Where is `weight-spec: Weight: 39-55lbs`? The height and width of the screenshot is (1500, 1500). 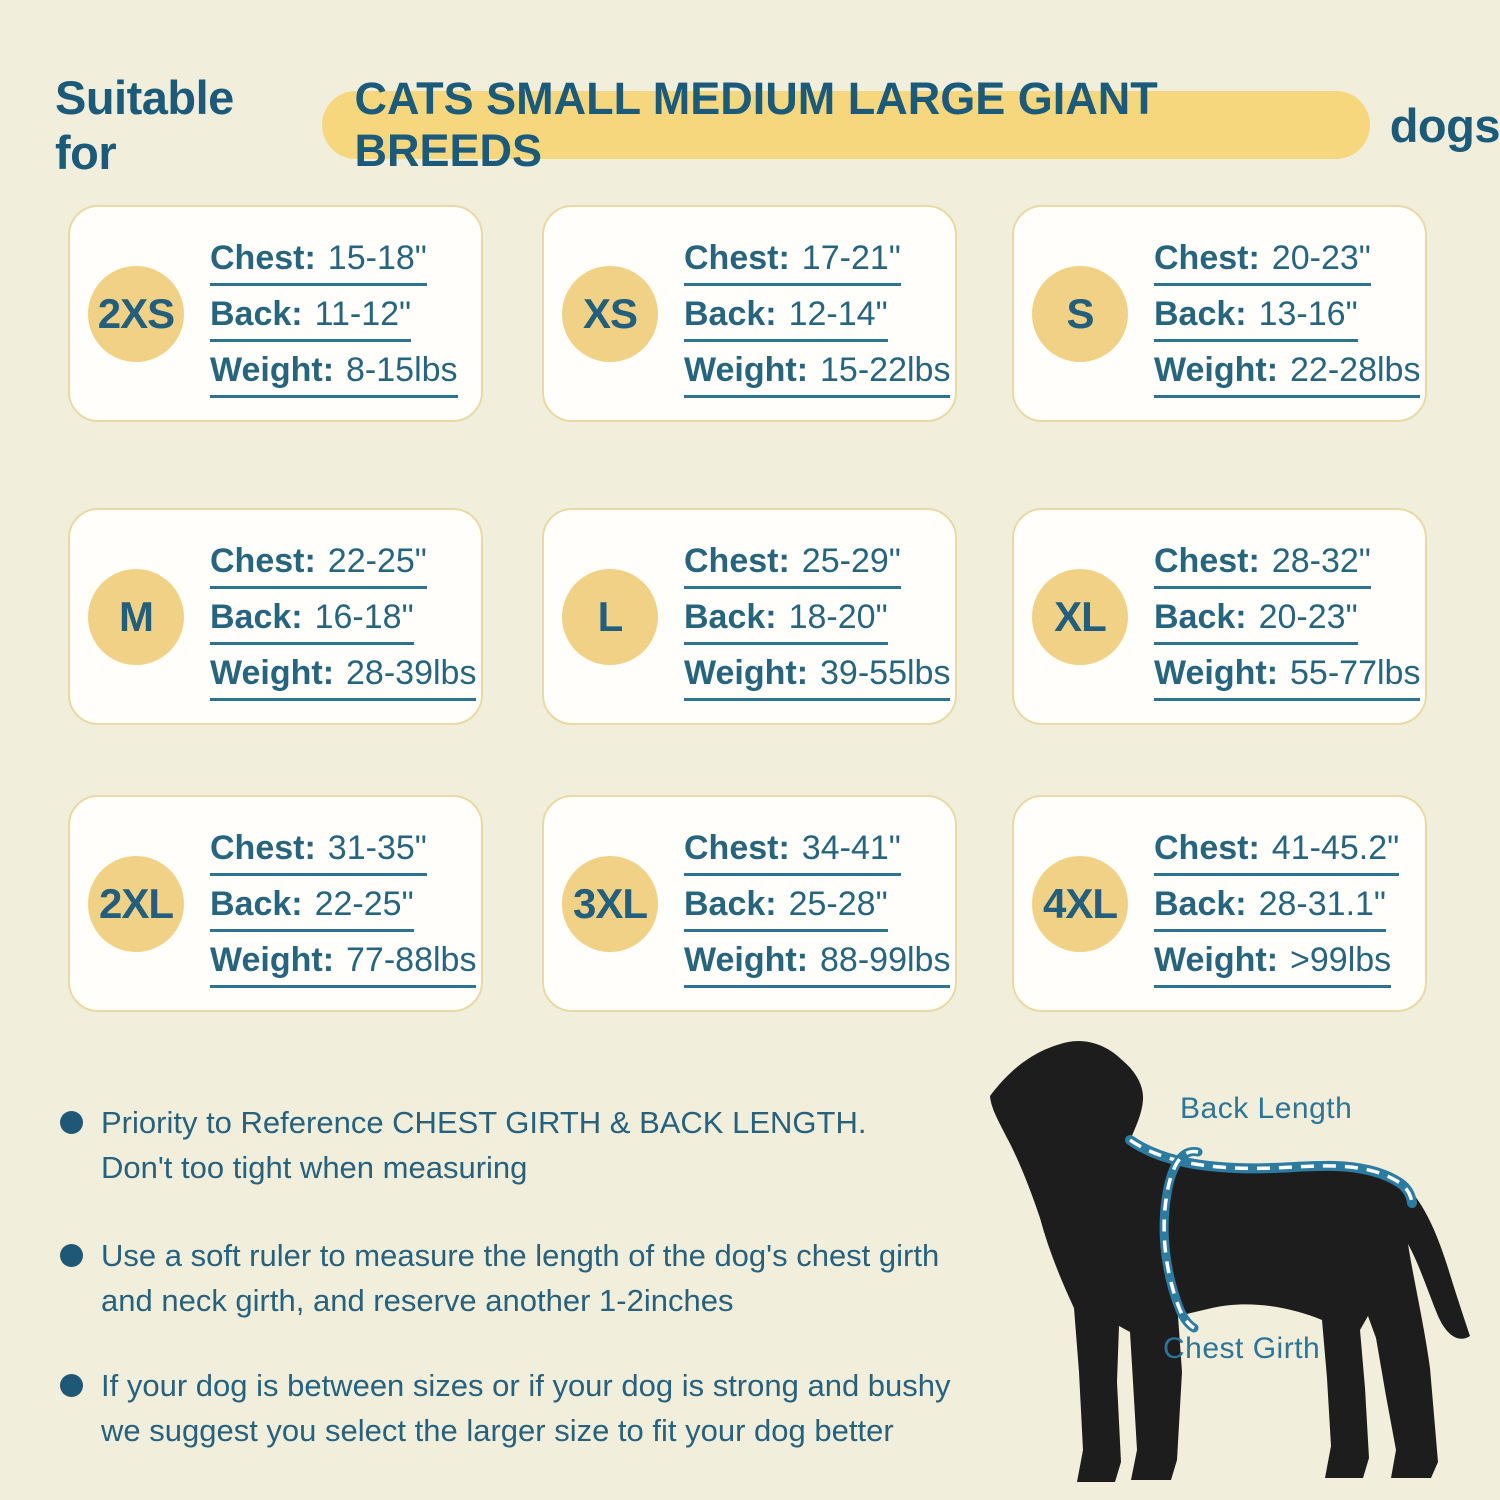 weight-spec: Weight: 39-55lbs is located at coordinates (817, 677).